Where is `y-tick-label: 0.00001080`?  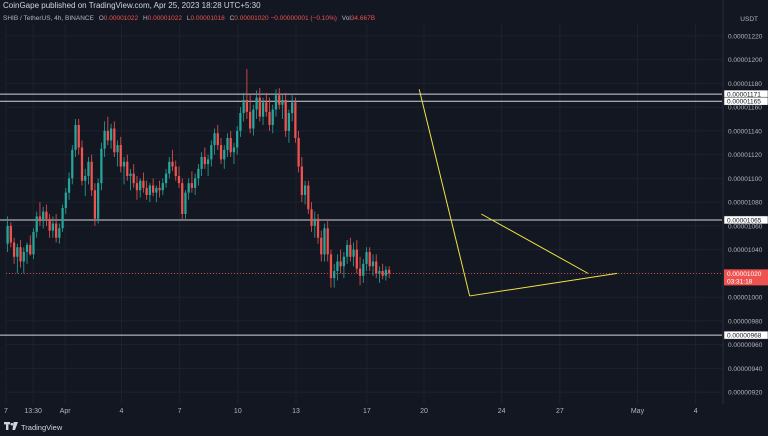
y-tick-label: 0.00001080 is located at coordinates (745, 203).